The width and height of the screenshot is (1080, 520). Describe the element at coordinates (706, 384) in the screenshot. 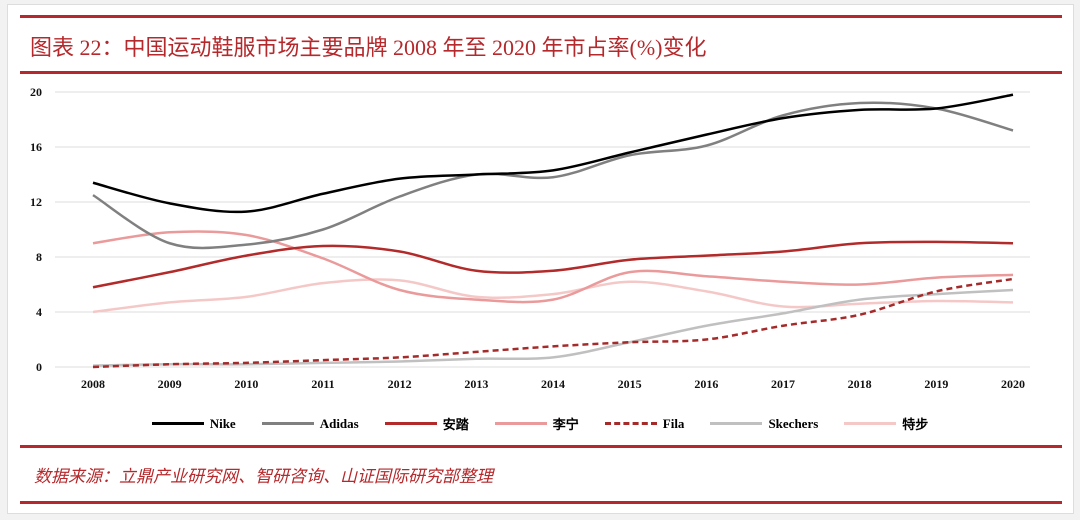

I see `x-tick-label: 2016` at that location.